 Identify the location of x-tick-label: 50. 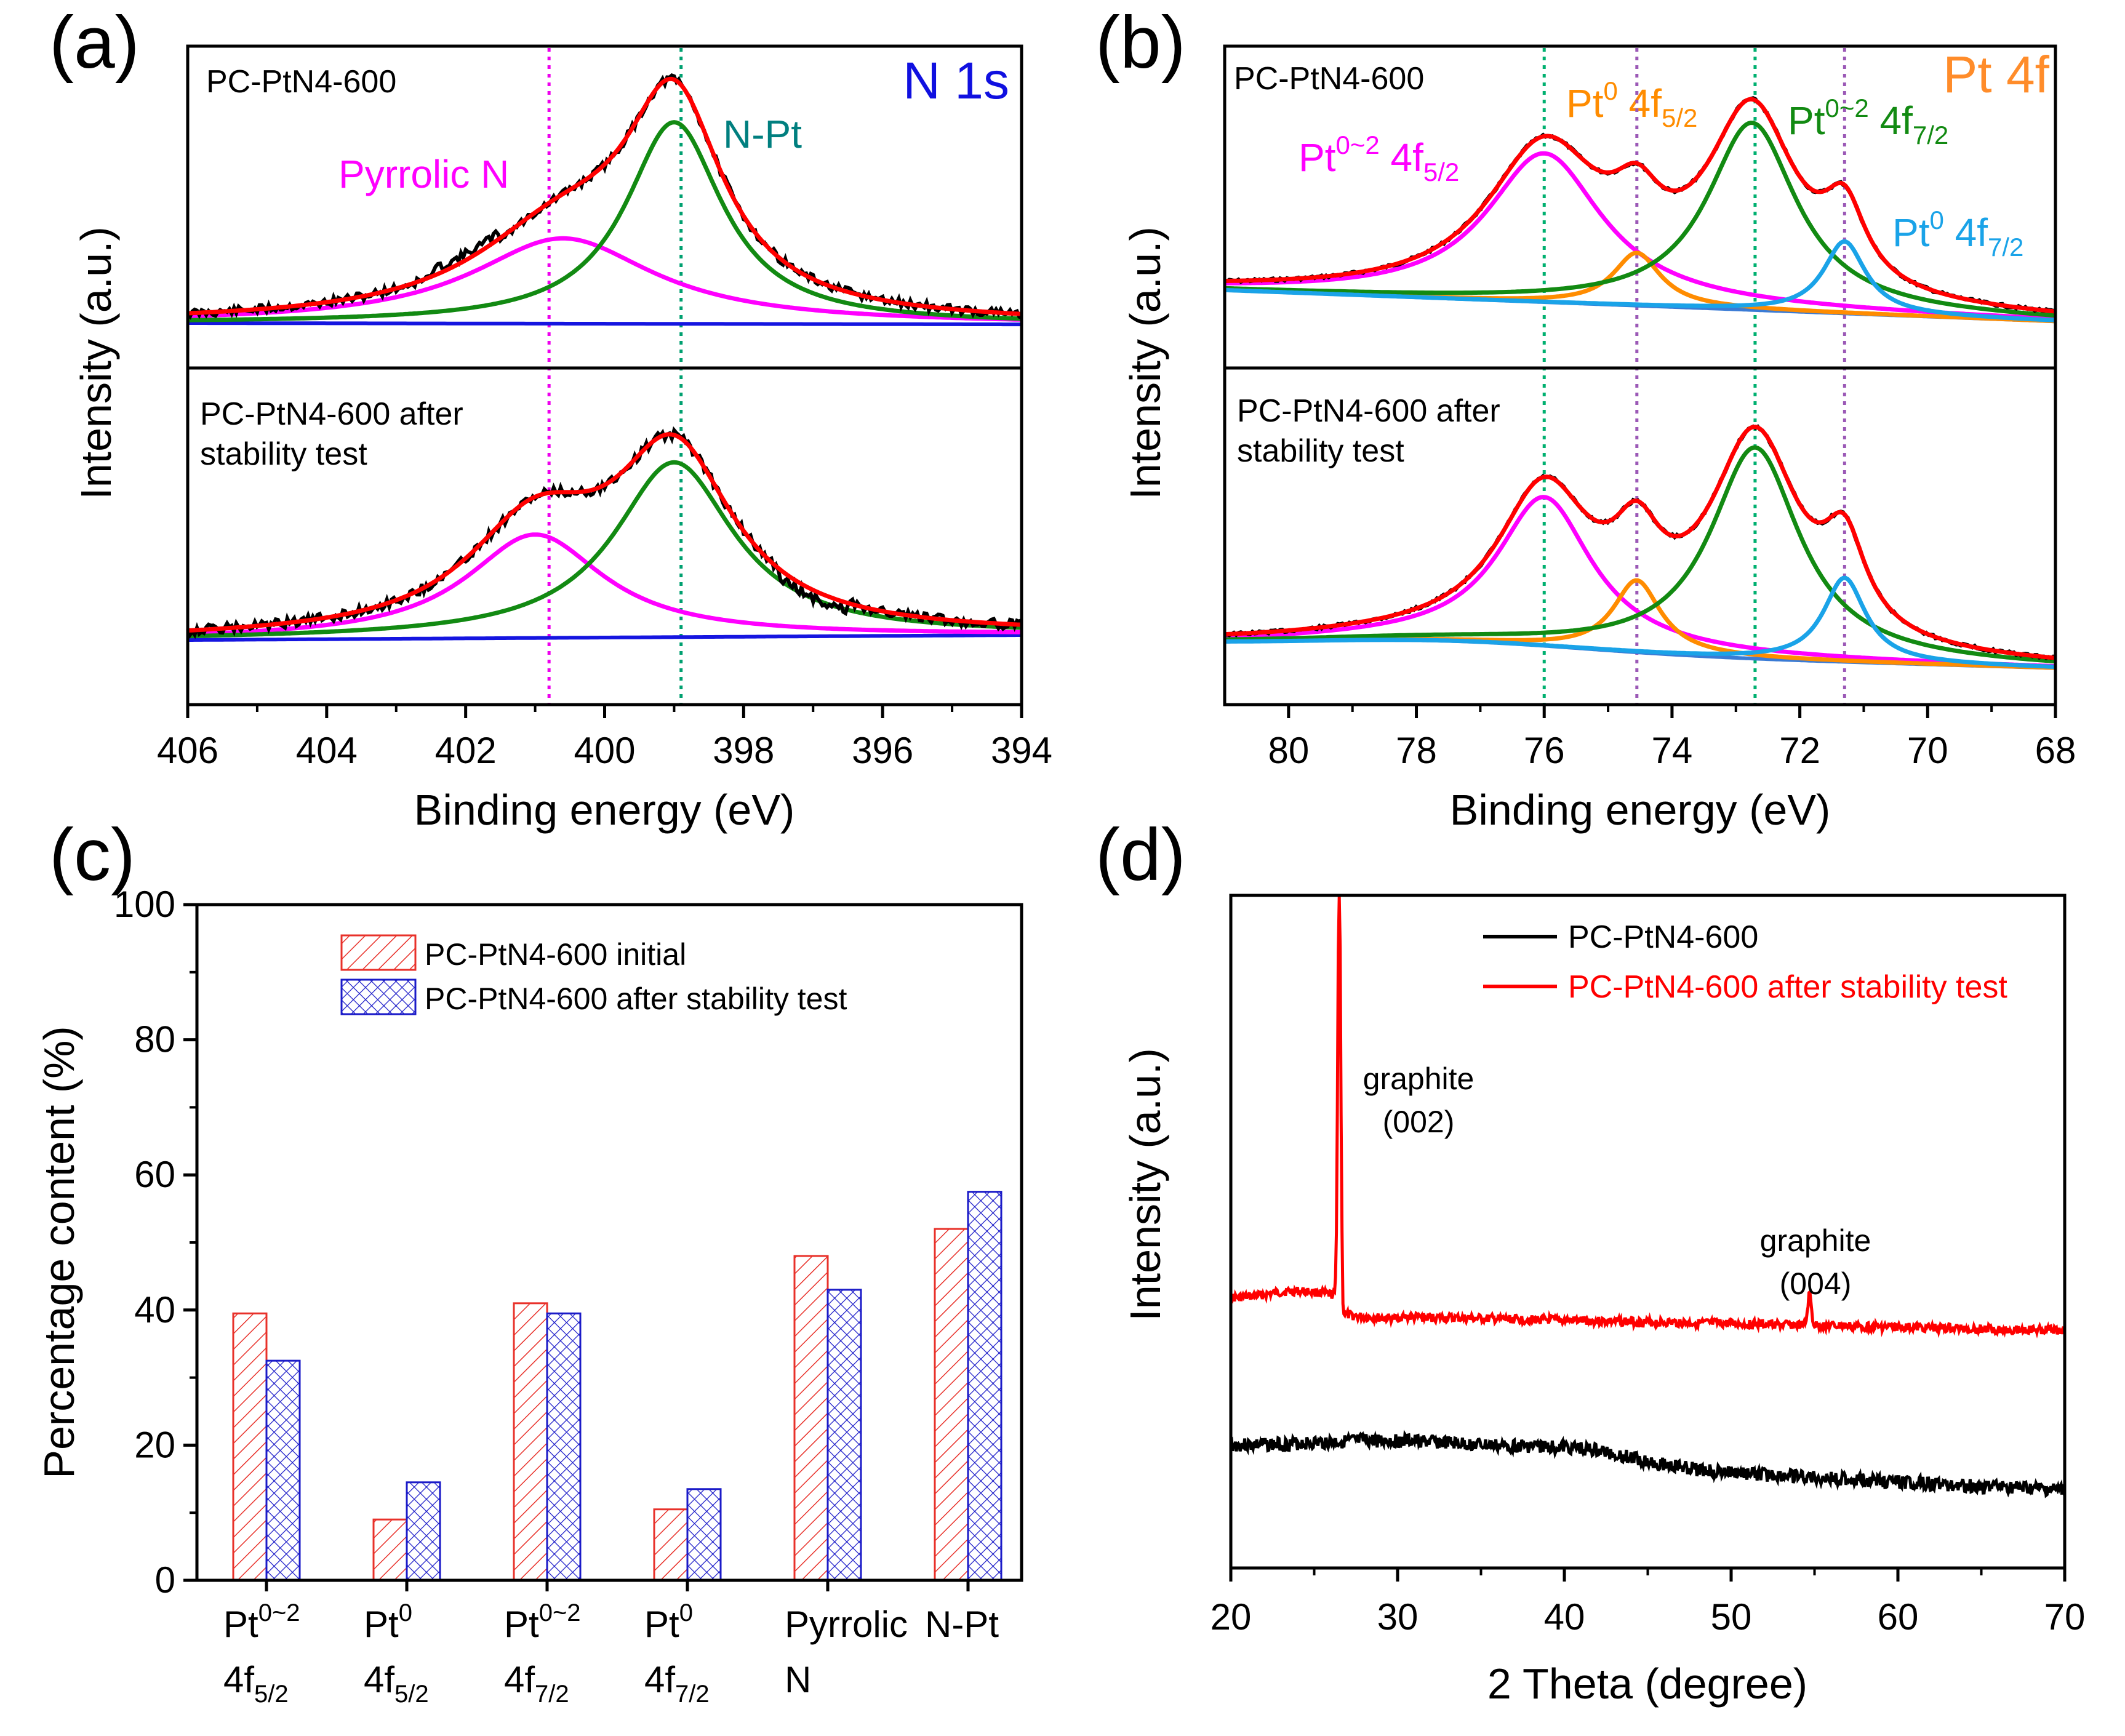
(1731, 1617).